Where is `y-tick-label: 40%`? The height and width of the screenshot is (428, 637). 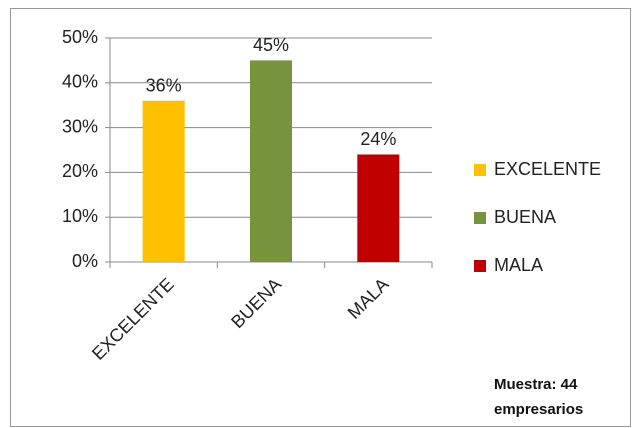 y-tick-label: 40% is located at coordinates (80, 82).